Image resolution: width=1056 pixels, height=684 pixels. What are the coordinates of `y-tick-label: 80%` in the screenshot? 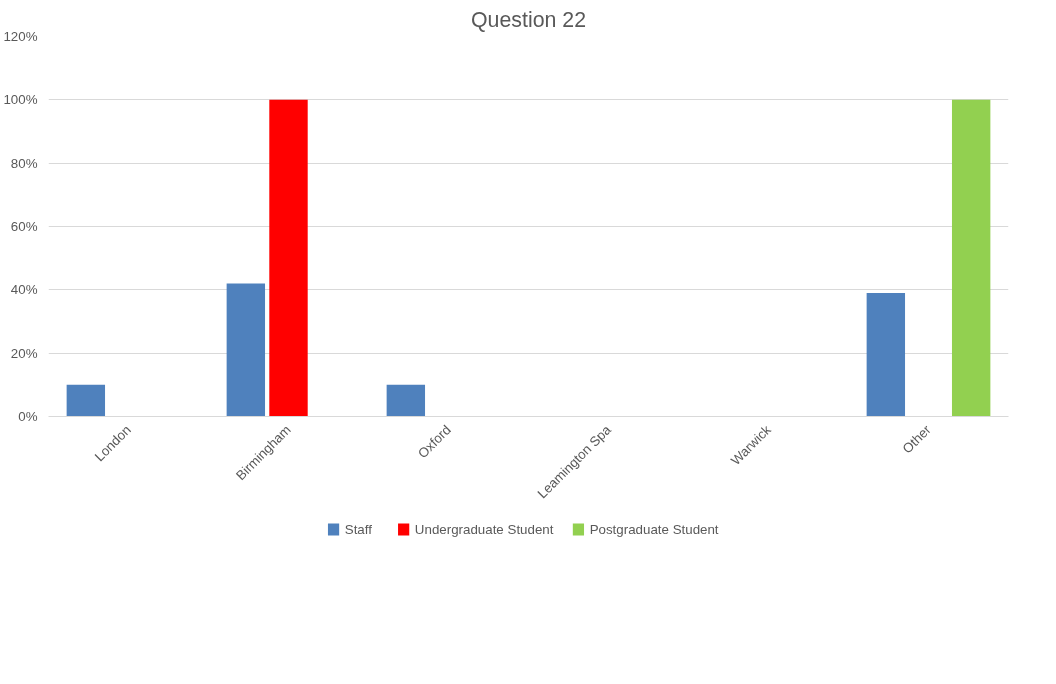 It's located at (24, 163).